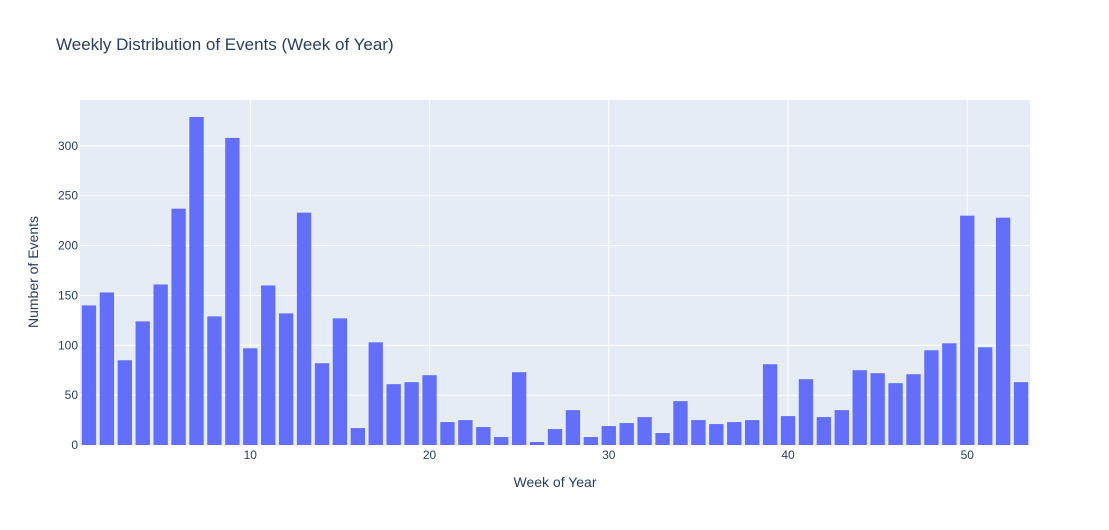 The width and height of the screenshot is (1109, 530). I want to click on y-tick-label: 50, so click(72, 395).